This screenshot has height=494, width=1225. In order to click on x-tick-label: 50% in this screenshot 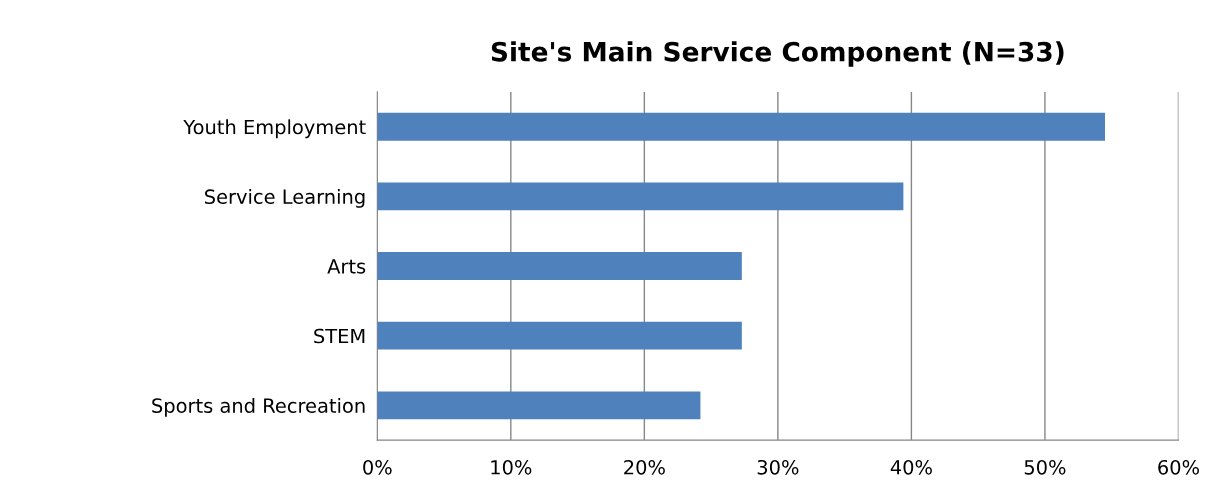, I will do `click(1045, 467)`.